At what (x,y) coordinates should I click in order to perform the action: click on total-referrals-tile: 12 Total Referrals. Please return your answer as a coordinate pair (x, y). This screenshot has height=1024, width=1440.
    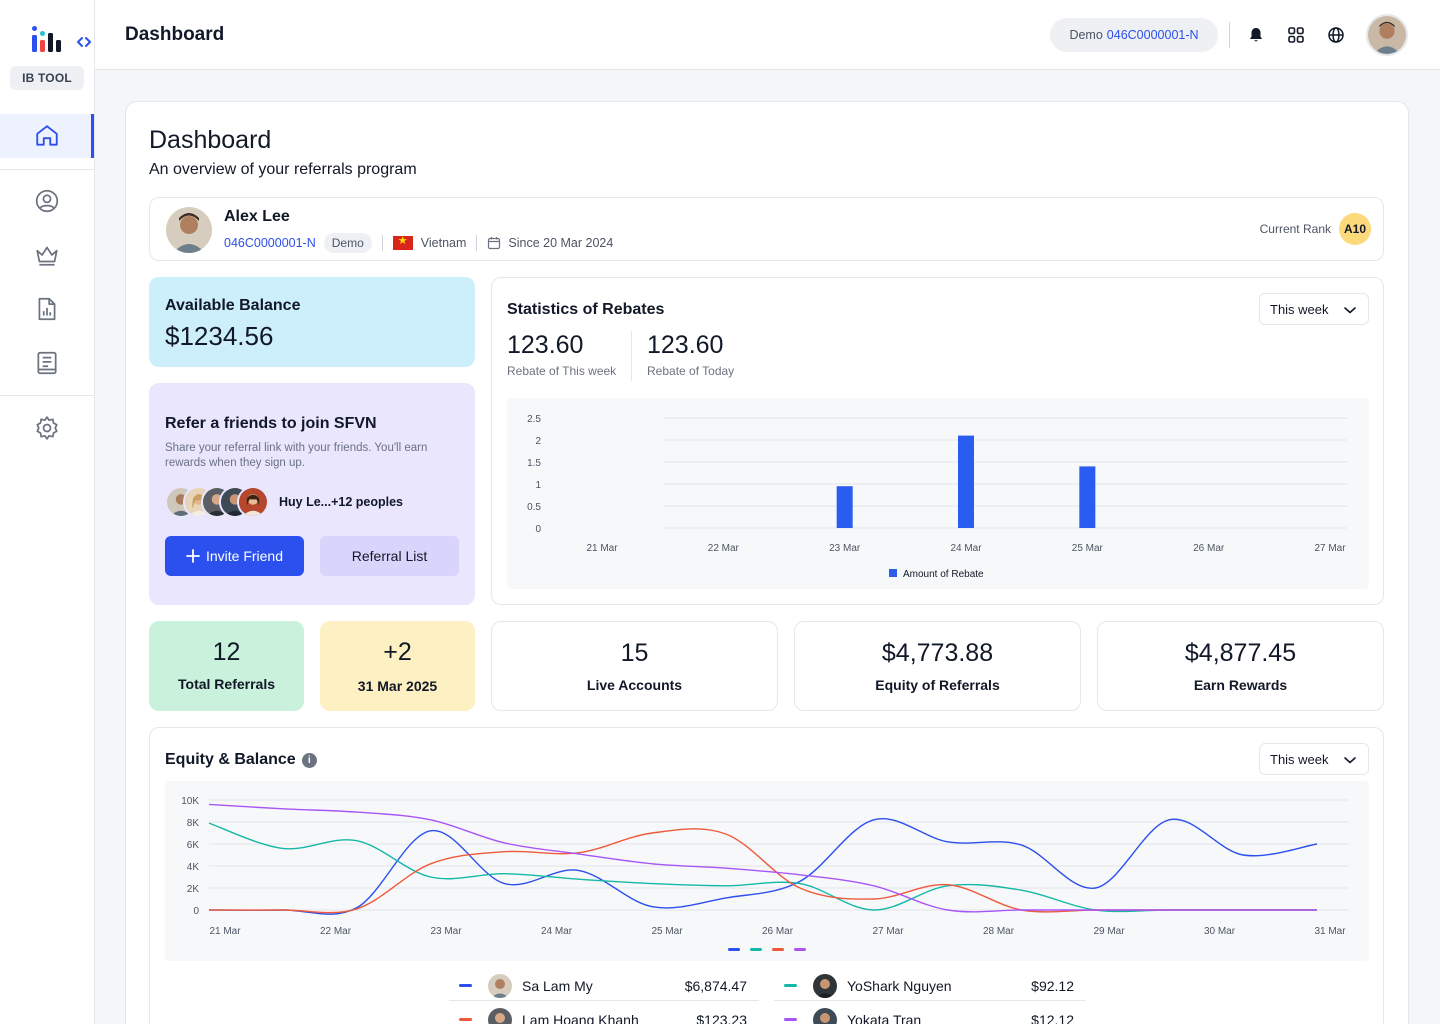
    Looking at the image, I should click on (226, 666).